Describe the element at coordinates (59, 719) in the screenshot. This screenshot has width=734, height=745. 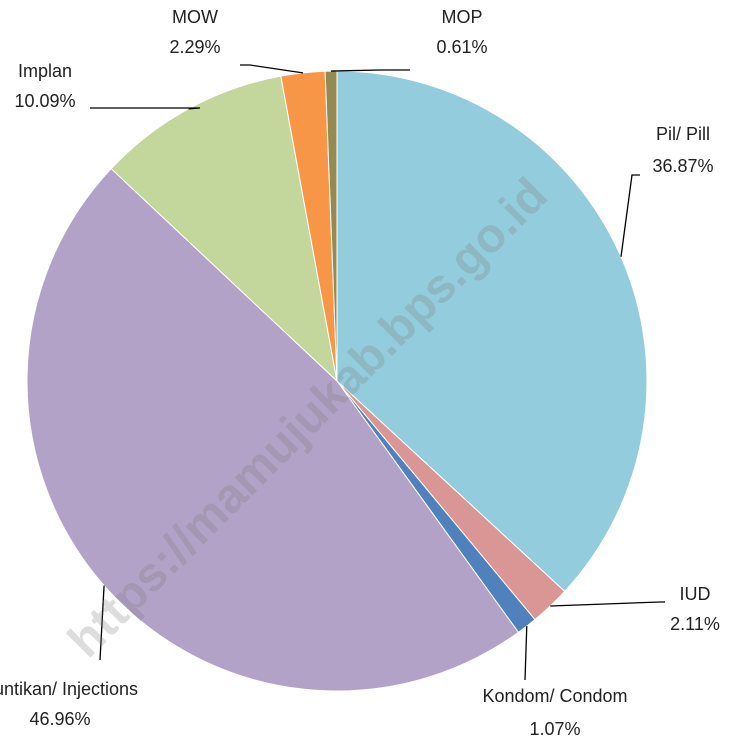
I see `value-label: 46.96%` at that location.